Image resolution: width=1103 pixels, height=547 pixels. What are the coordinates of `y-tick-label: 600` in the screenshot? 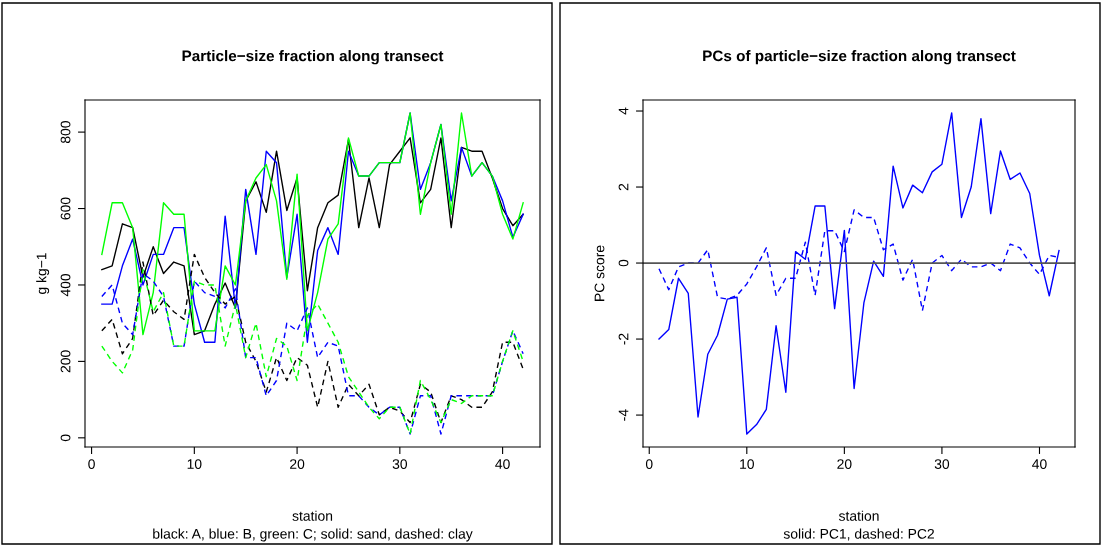 It's located at (65, 208).